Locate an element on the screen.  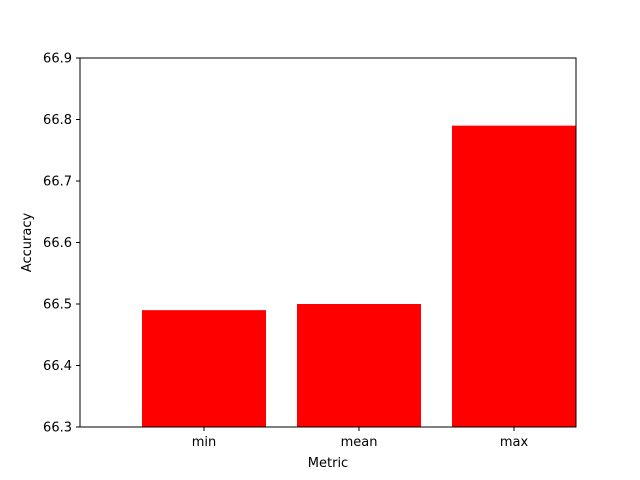
x-tick-label: min is located at coordinates (204, 442).